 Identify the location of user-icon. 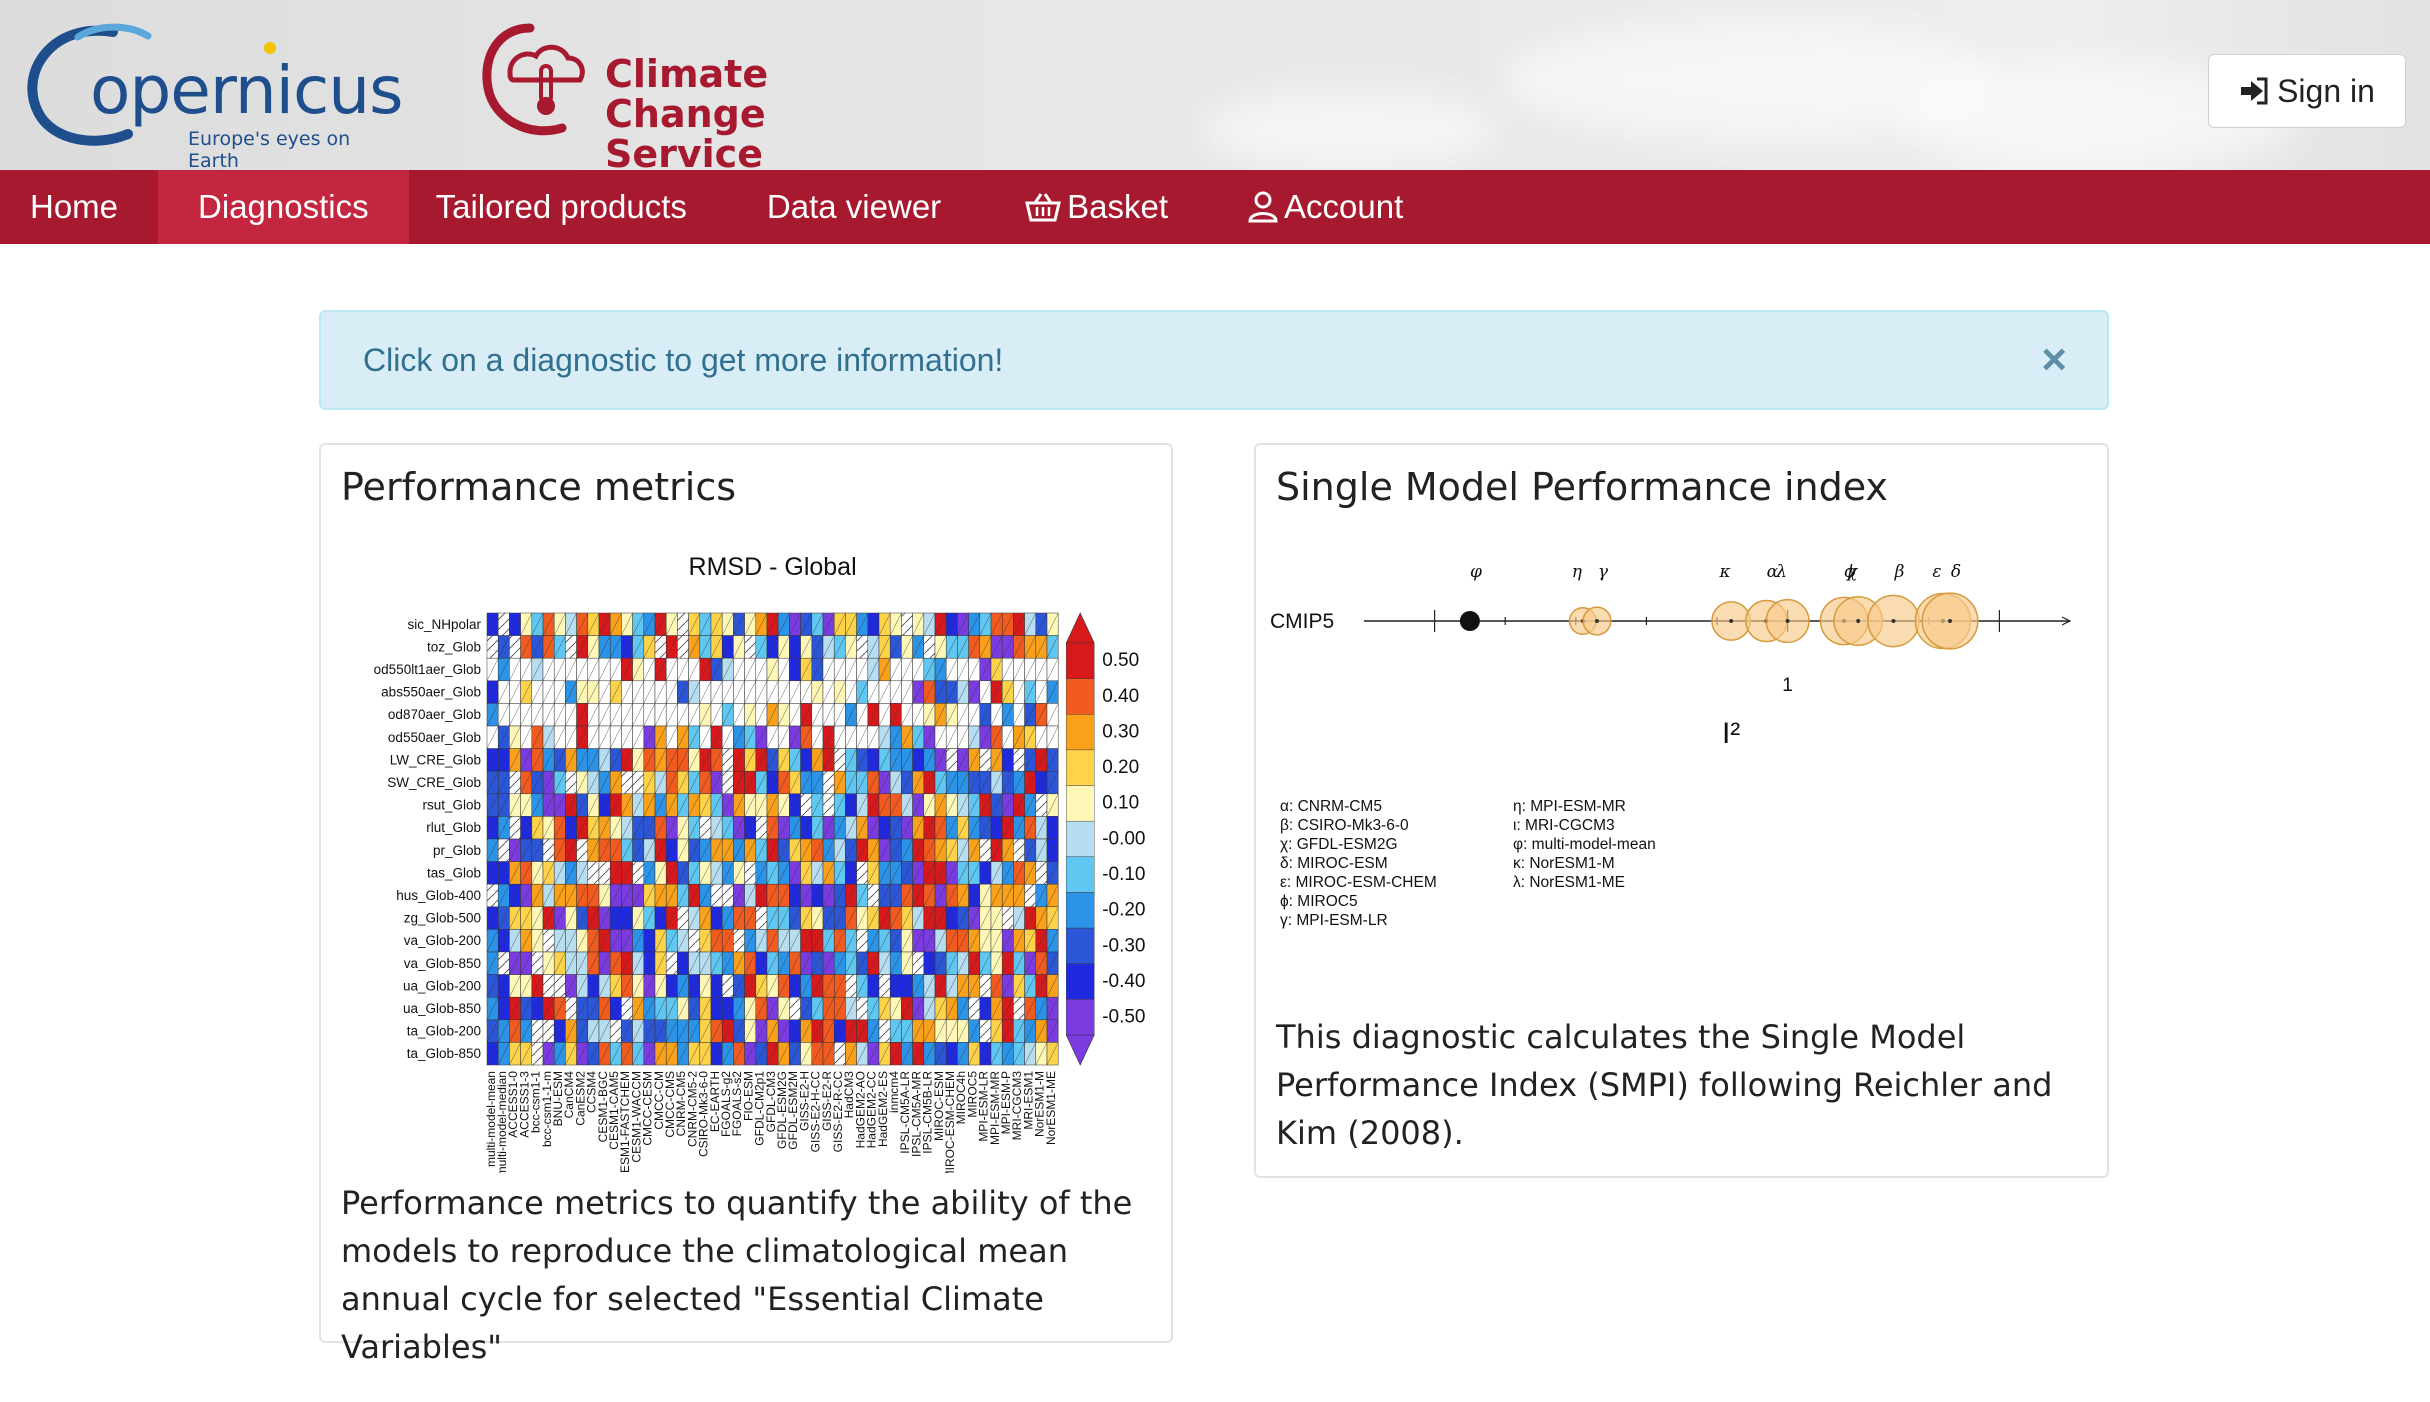
(1263, 207).